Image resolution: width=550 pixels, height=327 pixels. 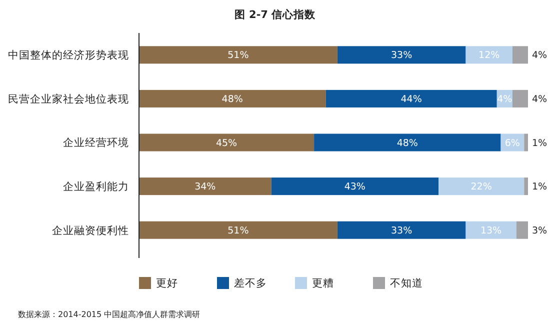 I want to click on legend-label: 更好, so click(x=167, y=284).